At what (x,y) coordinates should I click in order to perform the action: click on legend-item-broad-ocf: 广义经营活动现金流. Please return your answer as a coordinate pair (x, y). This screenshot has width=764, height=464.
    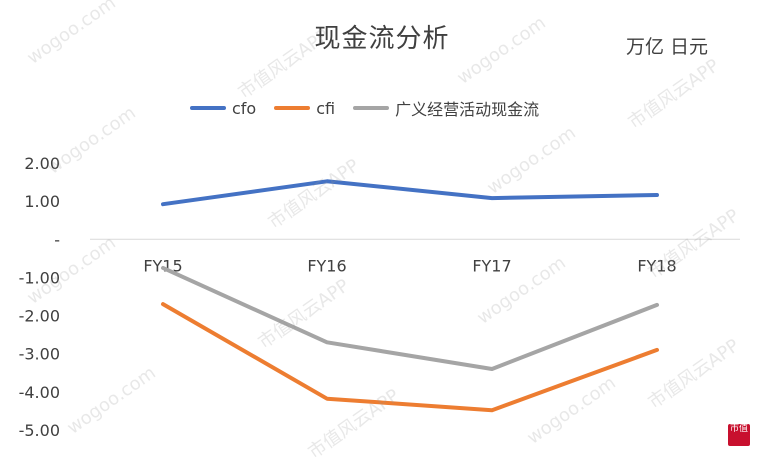
    Looking at the image, I should click on (446, 108).